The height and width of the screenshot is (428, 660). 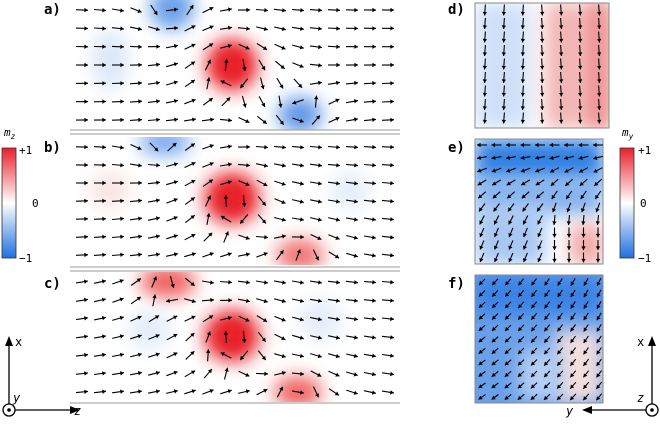 What do you see at coordinates (16, 398) in the screenshot?
I see `axis-left-y-label: y` at bounding box center [16, 398].